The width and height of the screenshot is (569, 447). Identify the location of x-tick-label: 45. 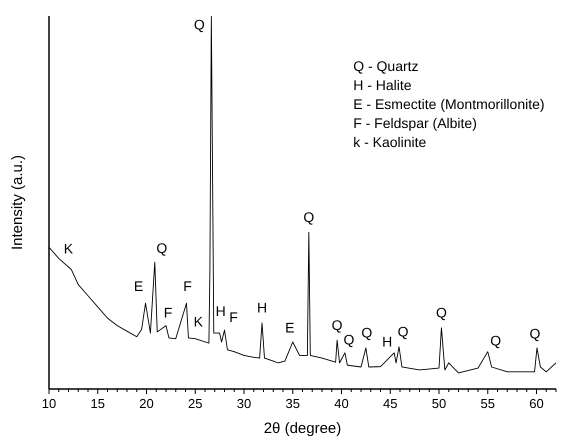
(390, 403).